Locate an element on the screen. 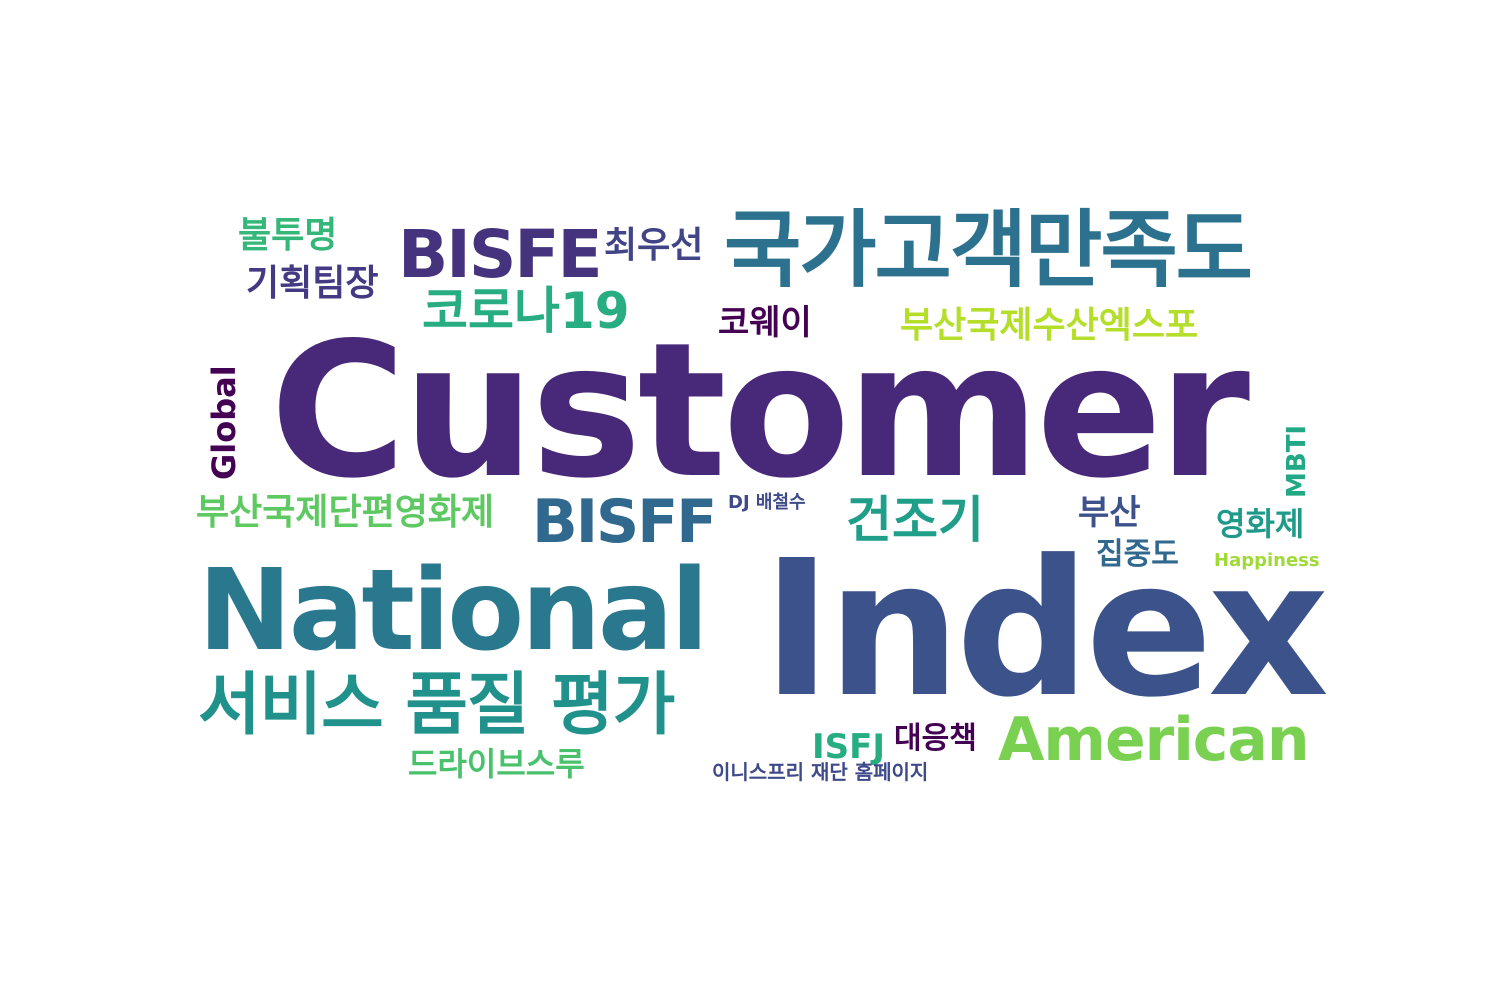 The height and width of the screenshot is (1000, 1500). word-drivethrough: 드라이브스루 is located at coordinates (496, 764).